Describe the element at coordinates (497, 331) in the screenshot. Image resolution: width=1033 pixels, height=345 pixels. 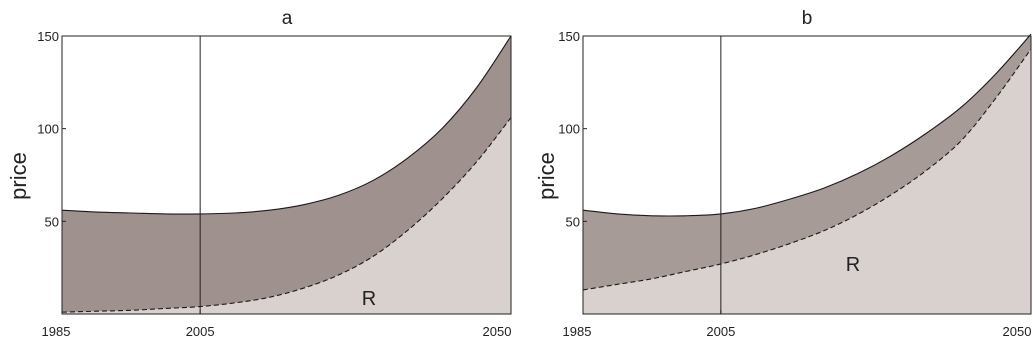
I see `x-tick-label-a: 2050` at that location.